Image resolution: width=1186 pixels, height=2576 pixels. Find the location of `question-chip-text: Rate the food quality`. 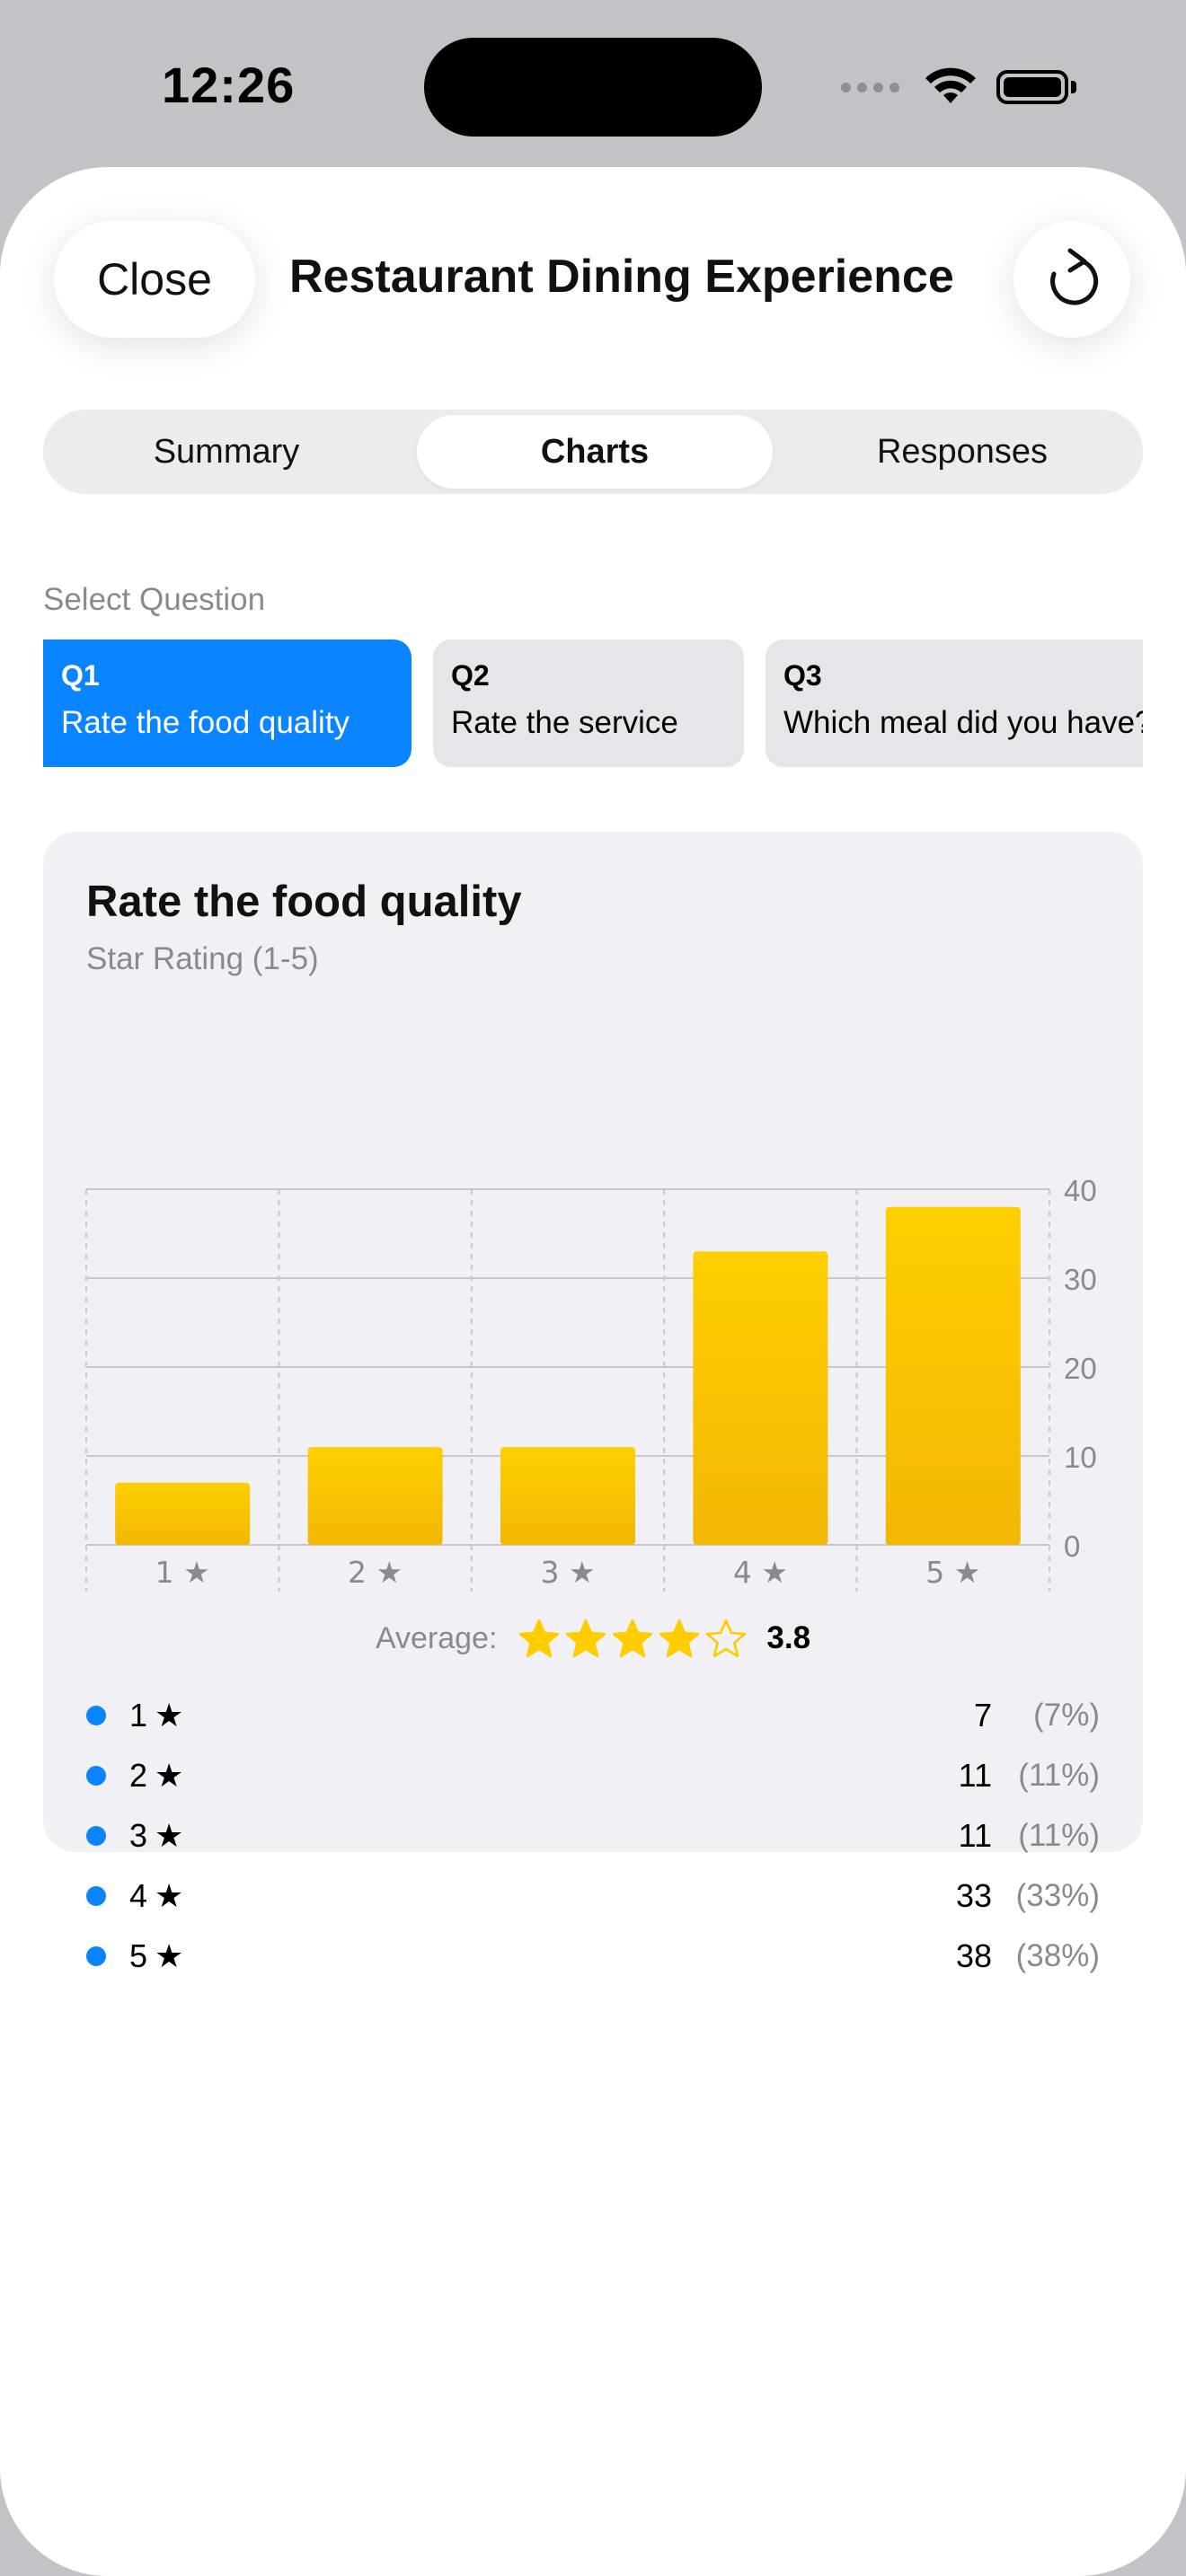

question-chip-text: Rate the food quality is located at coordinates (205, 722).